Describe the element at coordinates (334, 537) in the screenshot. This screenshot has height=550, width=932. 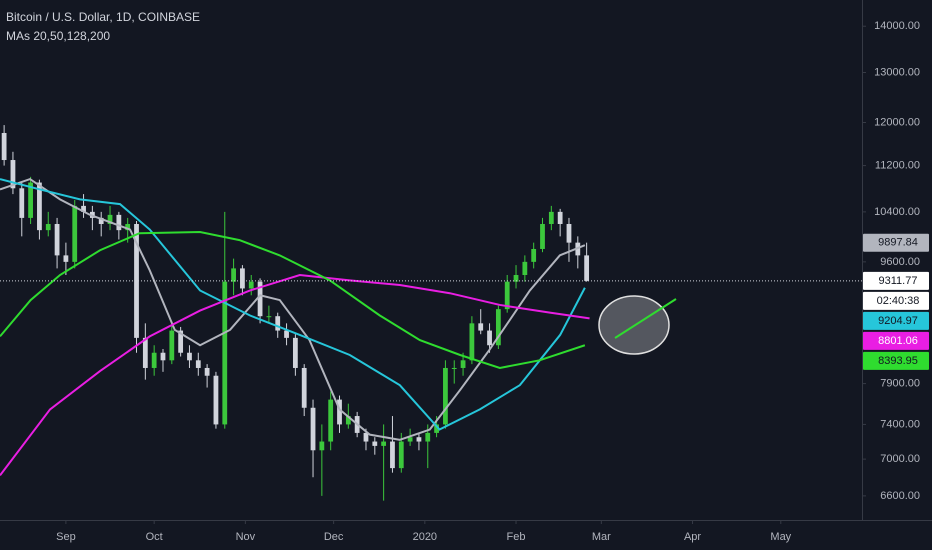
I see `x-tick-label: Dec` at that location.